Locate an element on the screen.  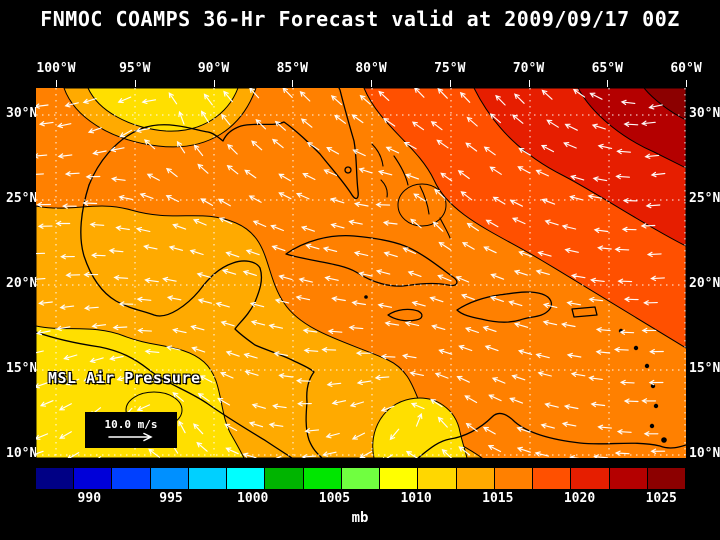
lesser-antilles-islands is located at coordinates (515, 369).